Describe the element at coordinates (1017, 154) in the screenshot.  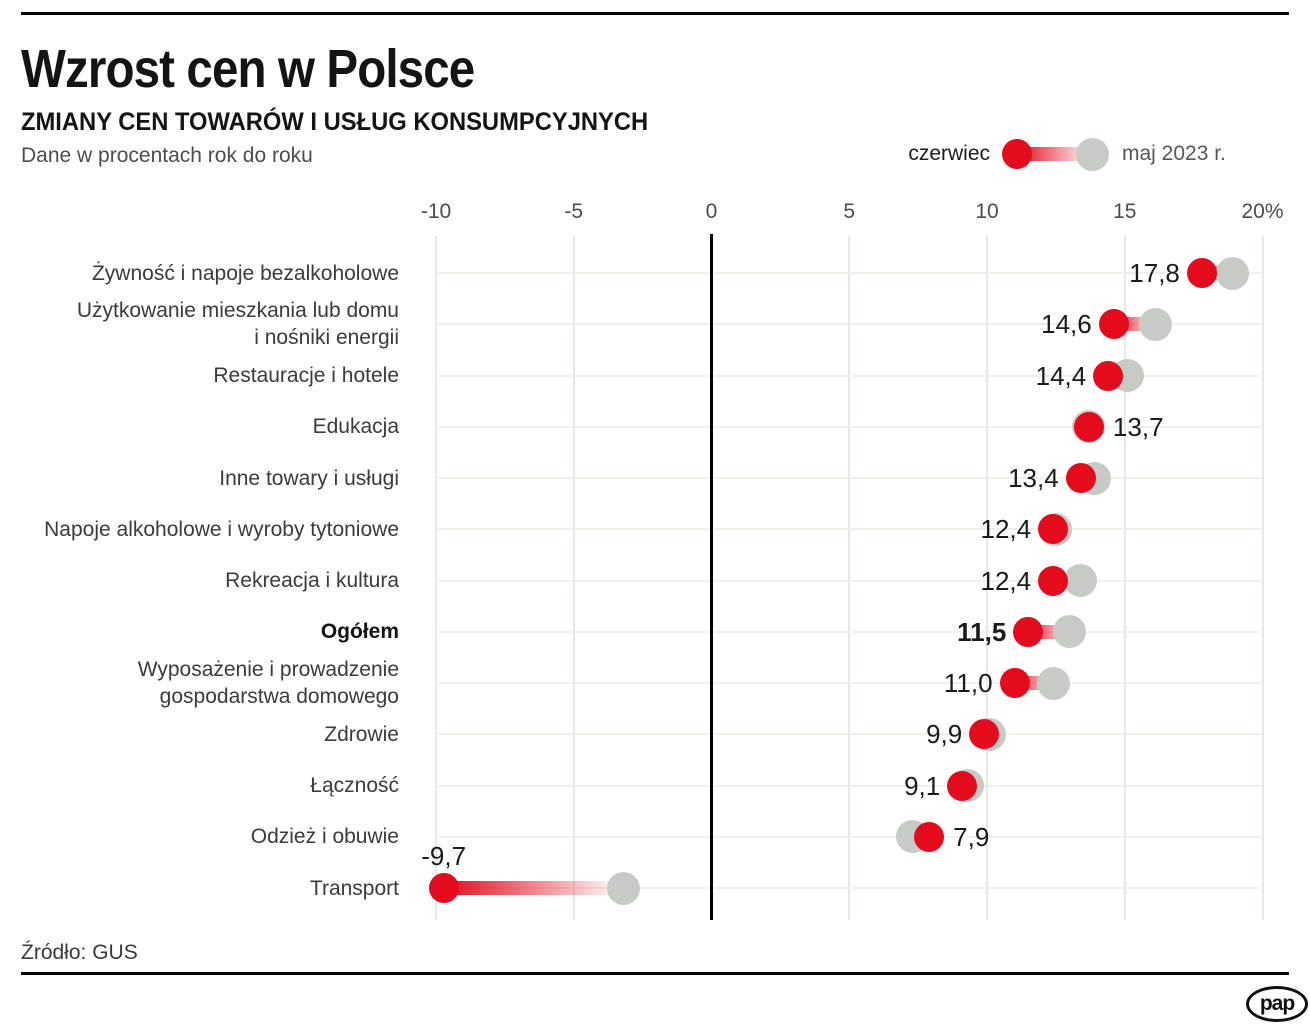
I see `legend-june-dot` at that location.